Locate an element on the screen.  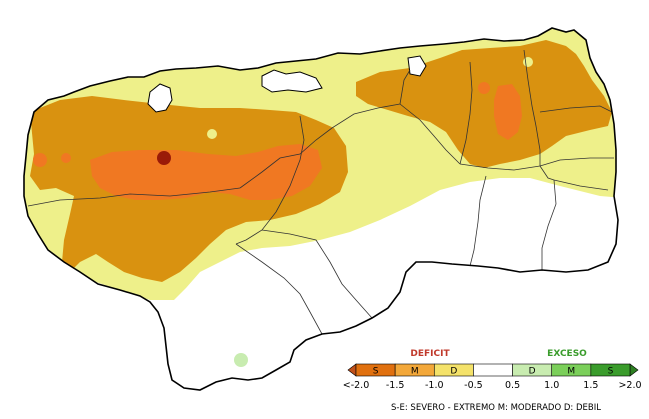
legend-tick-label: 0.5 is located at coordinates (512, 385).